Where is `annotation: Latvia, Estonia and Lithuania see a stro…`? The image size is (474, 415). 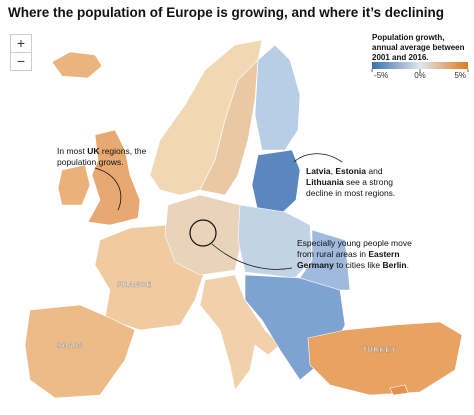 annotation: Latvia, Estonia and Lithuania see a stro… is located at coordinates (361, 182).